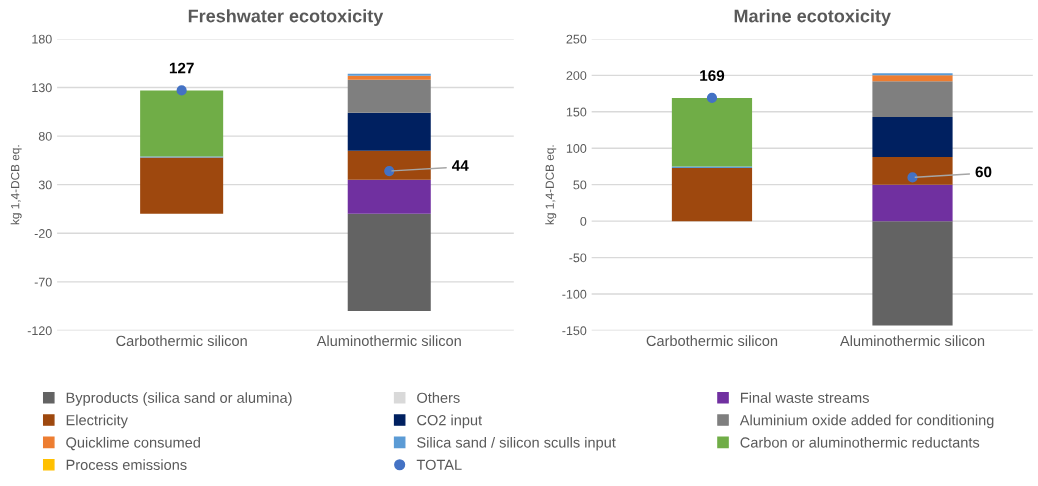 This screenshot has width=1038, height=486. Describe the element at coordinates (804, 397) in the screenshot. I see `legend-label: Final waste streams` at that location.